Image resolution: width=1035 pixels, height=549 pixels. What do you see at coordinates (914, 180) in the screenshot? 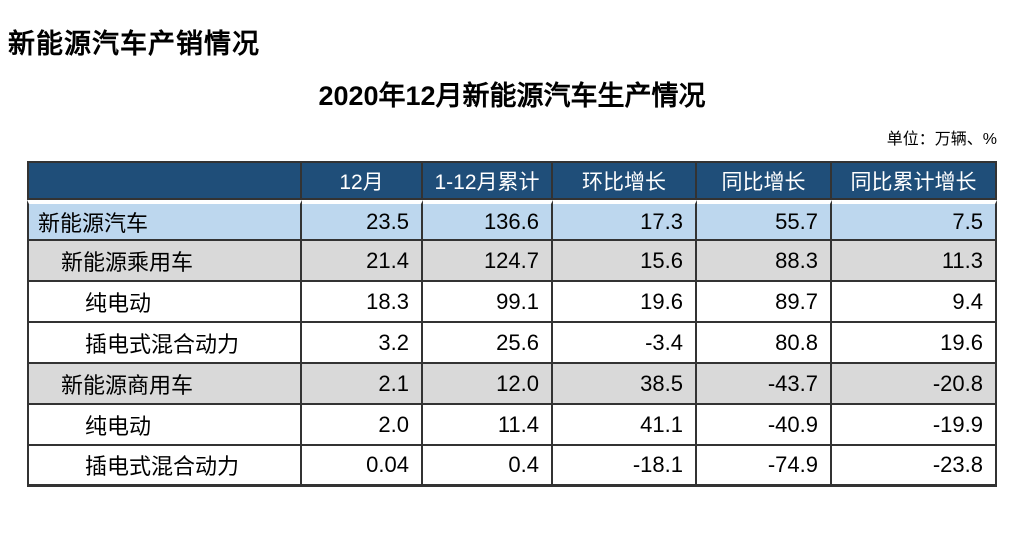
I see `column-header-5: 同比累计增长` at bounding box center [914, 180].